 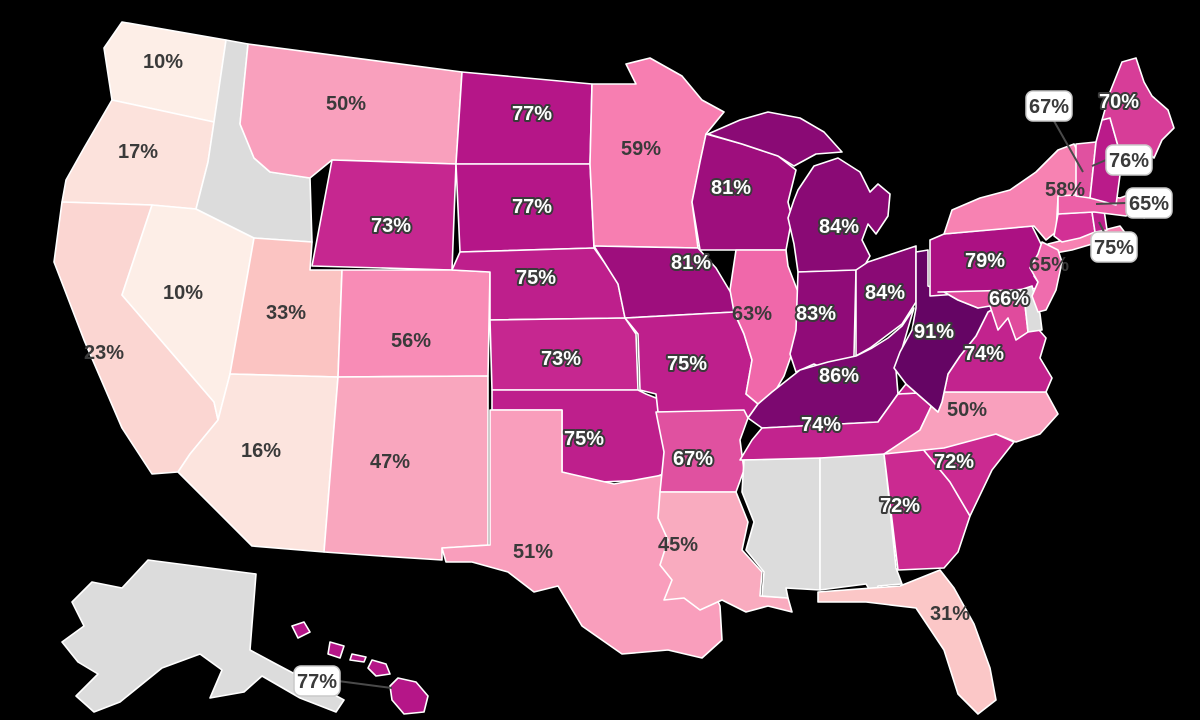 What do you see at coordinates (533, 552) in the screenshot?
I see `state-label-texas: 51%` at bounding box center [533, 552].